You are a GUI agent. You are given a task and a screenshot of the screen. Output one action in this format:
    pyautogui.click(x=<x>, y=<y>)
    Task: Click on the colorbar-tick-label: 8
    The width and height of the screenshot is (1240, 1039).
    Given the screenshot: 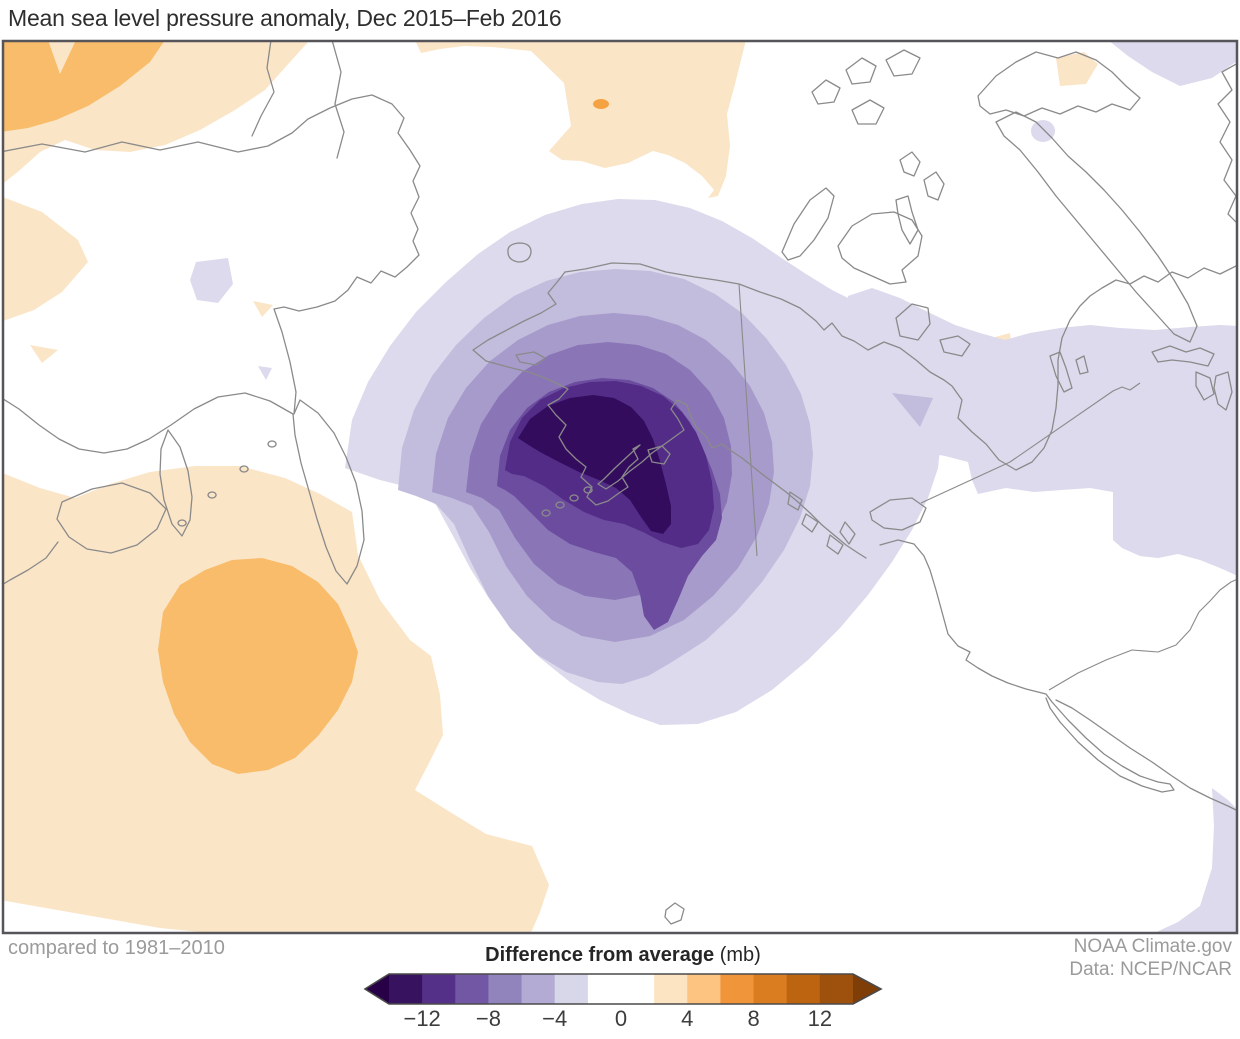 What is the action you would take?
    pyautogui.click(x=753, y=1018)
    